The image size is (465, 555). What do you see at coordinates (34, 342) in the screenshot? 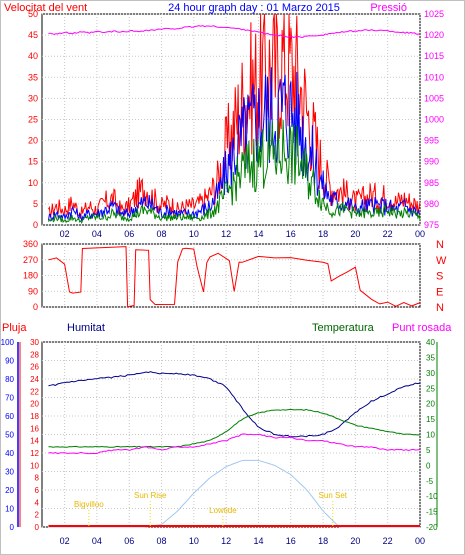
I see `rain-y-tick-label: 30` at bounding box center [34, 342].